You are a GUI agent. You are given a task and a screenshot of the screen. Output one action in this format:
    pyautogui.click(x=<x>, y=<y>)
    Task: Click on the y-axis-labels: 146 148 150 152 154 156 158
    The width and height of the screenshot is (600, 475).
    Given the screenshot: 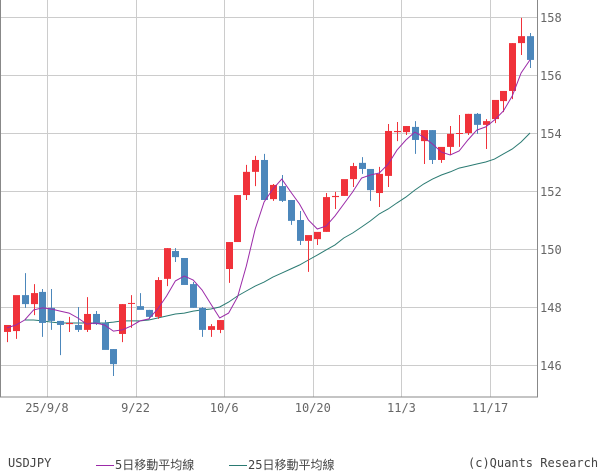 What is the action you would take?
    pyautogui.click(x=551, y=192)
    